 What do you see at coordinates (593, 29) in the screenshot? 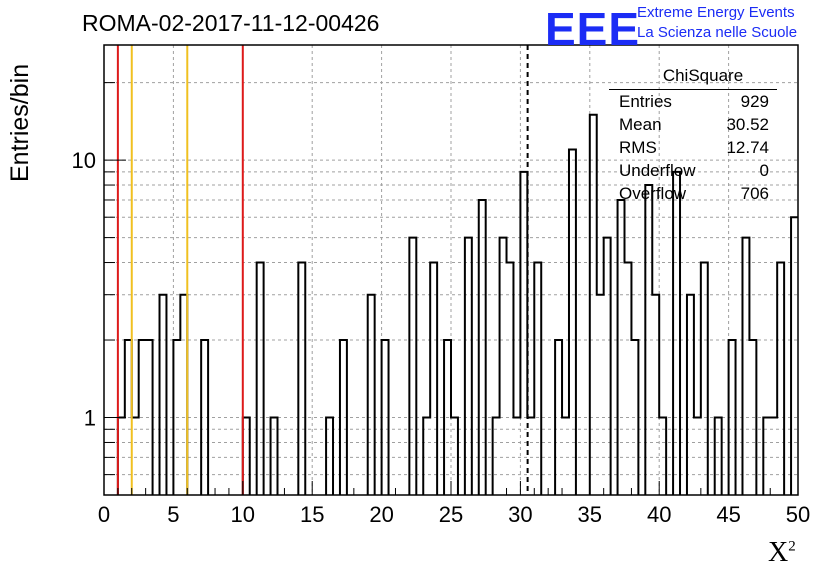
I see `eee-logo: EEE` at bounding box center [593, 29].